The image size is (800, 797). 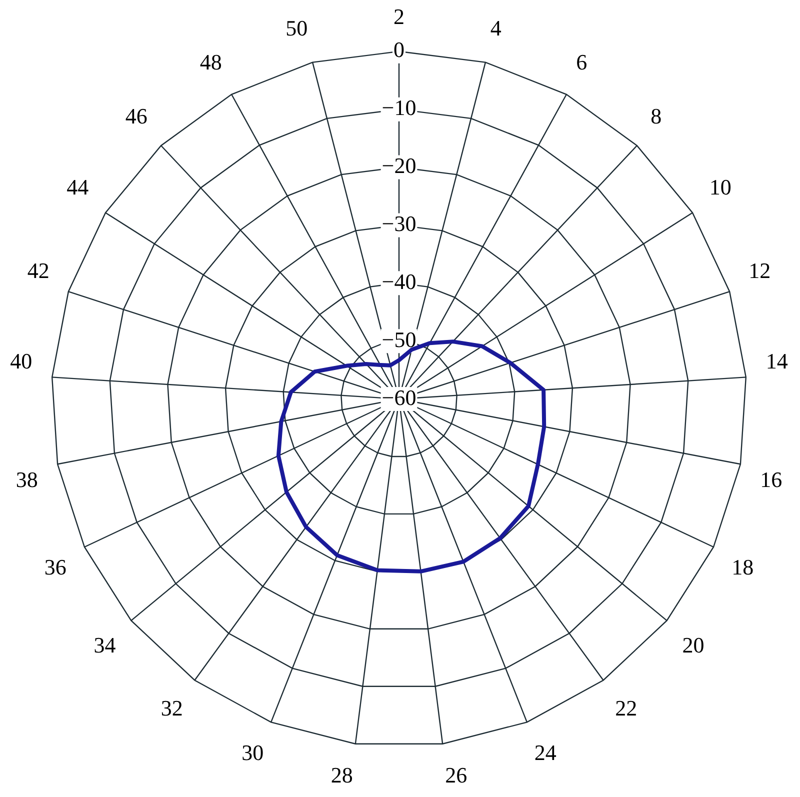 I want to click on spoke-label: 48, so click(x=211, y=61).